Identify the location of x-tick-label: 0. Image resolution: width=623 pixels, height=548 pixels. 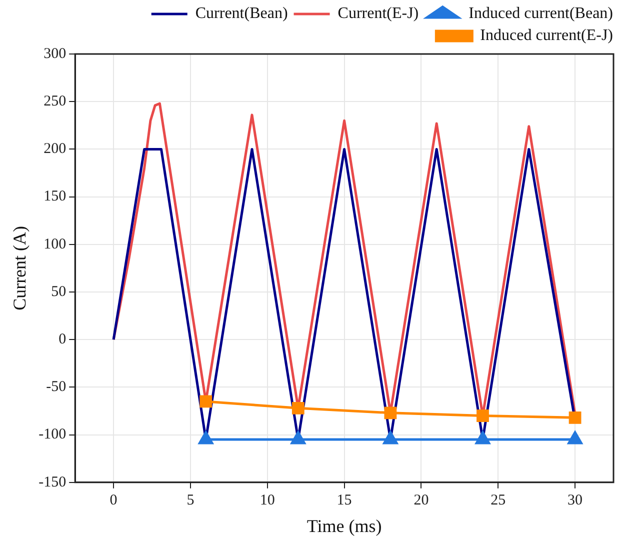
(114, 500).